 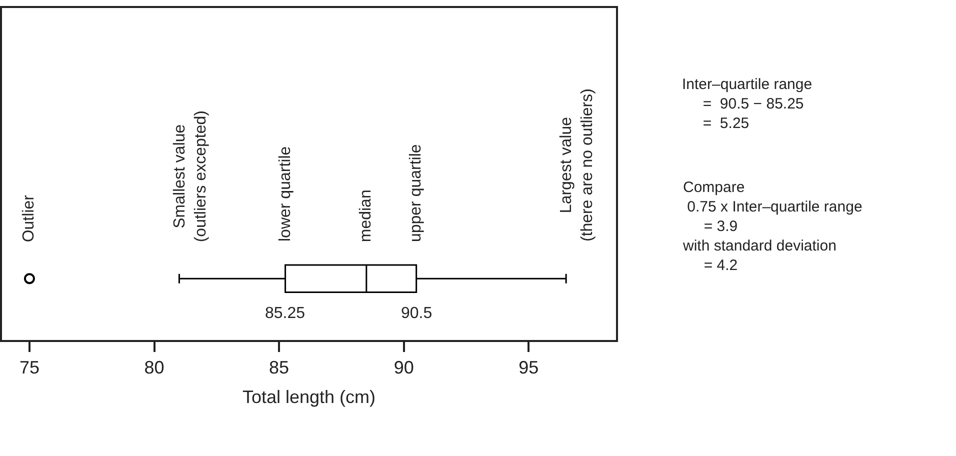 What do you see at coordinates (285, 194) in the screenshot?
I see `annotation: lower quartile` at bounding box center [285, 194].